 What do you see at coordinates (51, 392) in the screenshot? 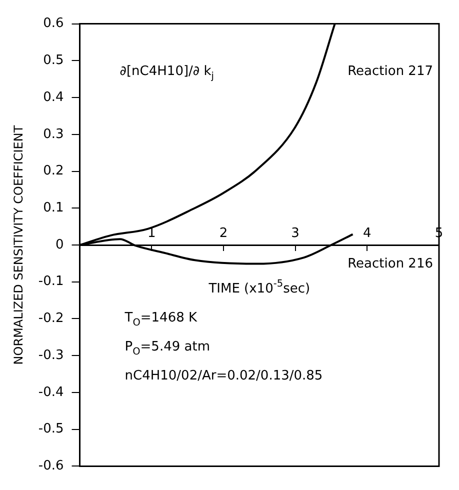
I see `y-tick-label: -0.4` at bounding box center [51, 392].